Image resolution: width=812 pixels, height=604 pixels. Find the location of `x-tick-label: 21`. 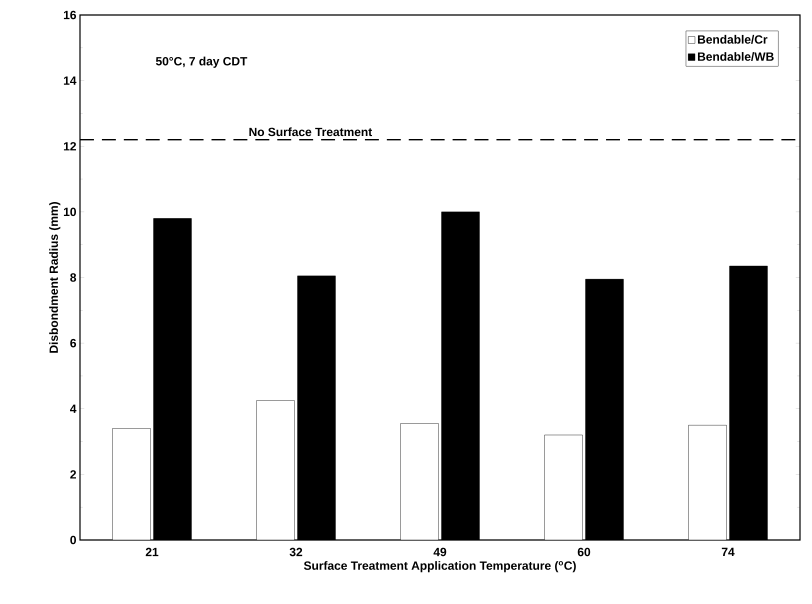

x-tick-label: 21 is located at coordinates (152, 552).